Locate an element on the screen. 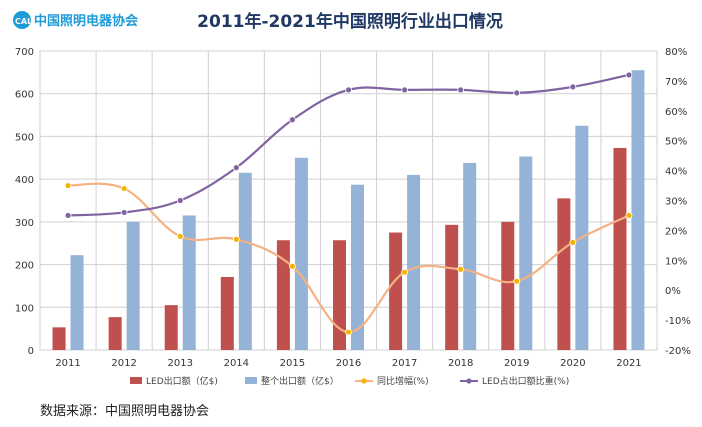 The image size is (702, 427). source-note: 数据来源：中国照明电器协会 is located at coordinates (125, 411).